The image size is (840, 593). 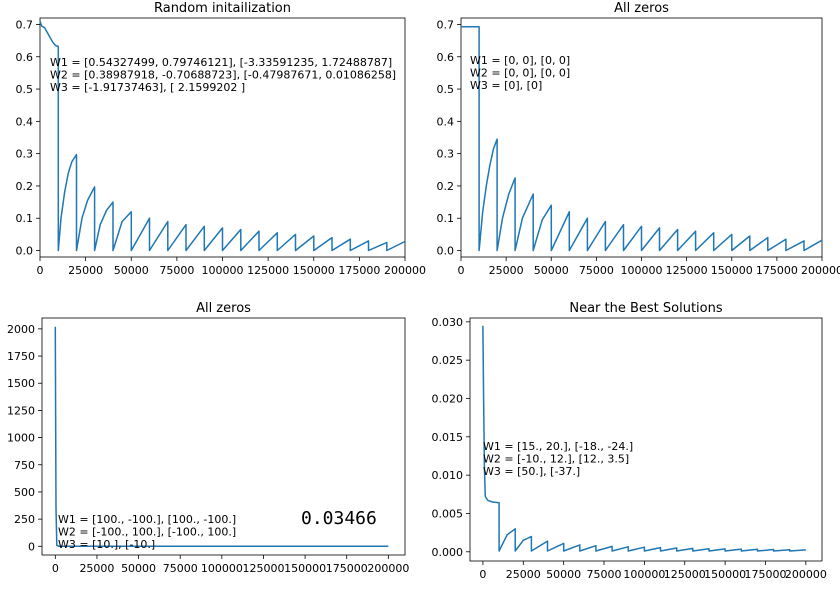 I want to click on weights-annotation-line: W1 = [0, 0], [0, 0], so click(x=520, y=60).